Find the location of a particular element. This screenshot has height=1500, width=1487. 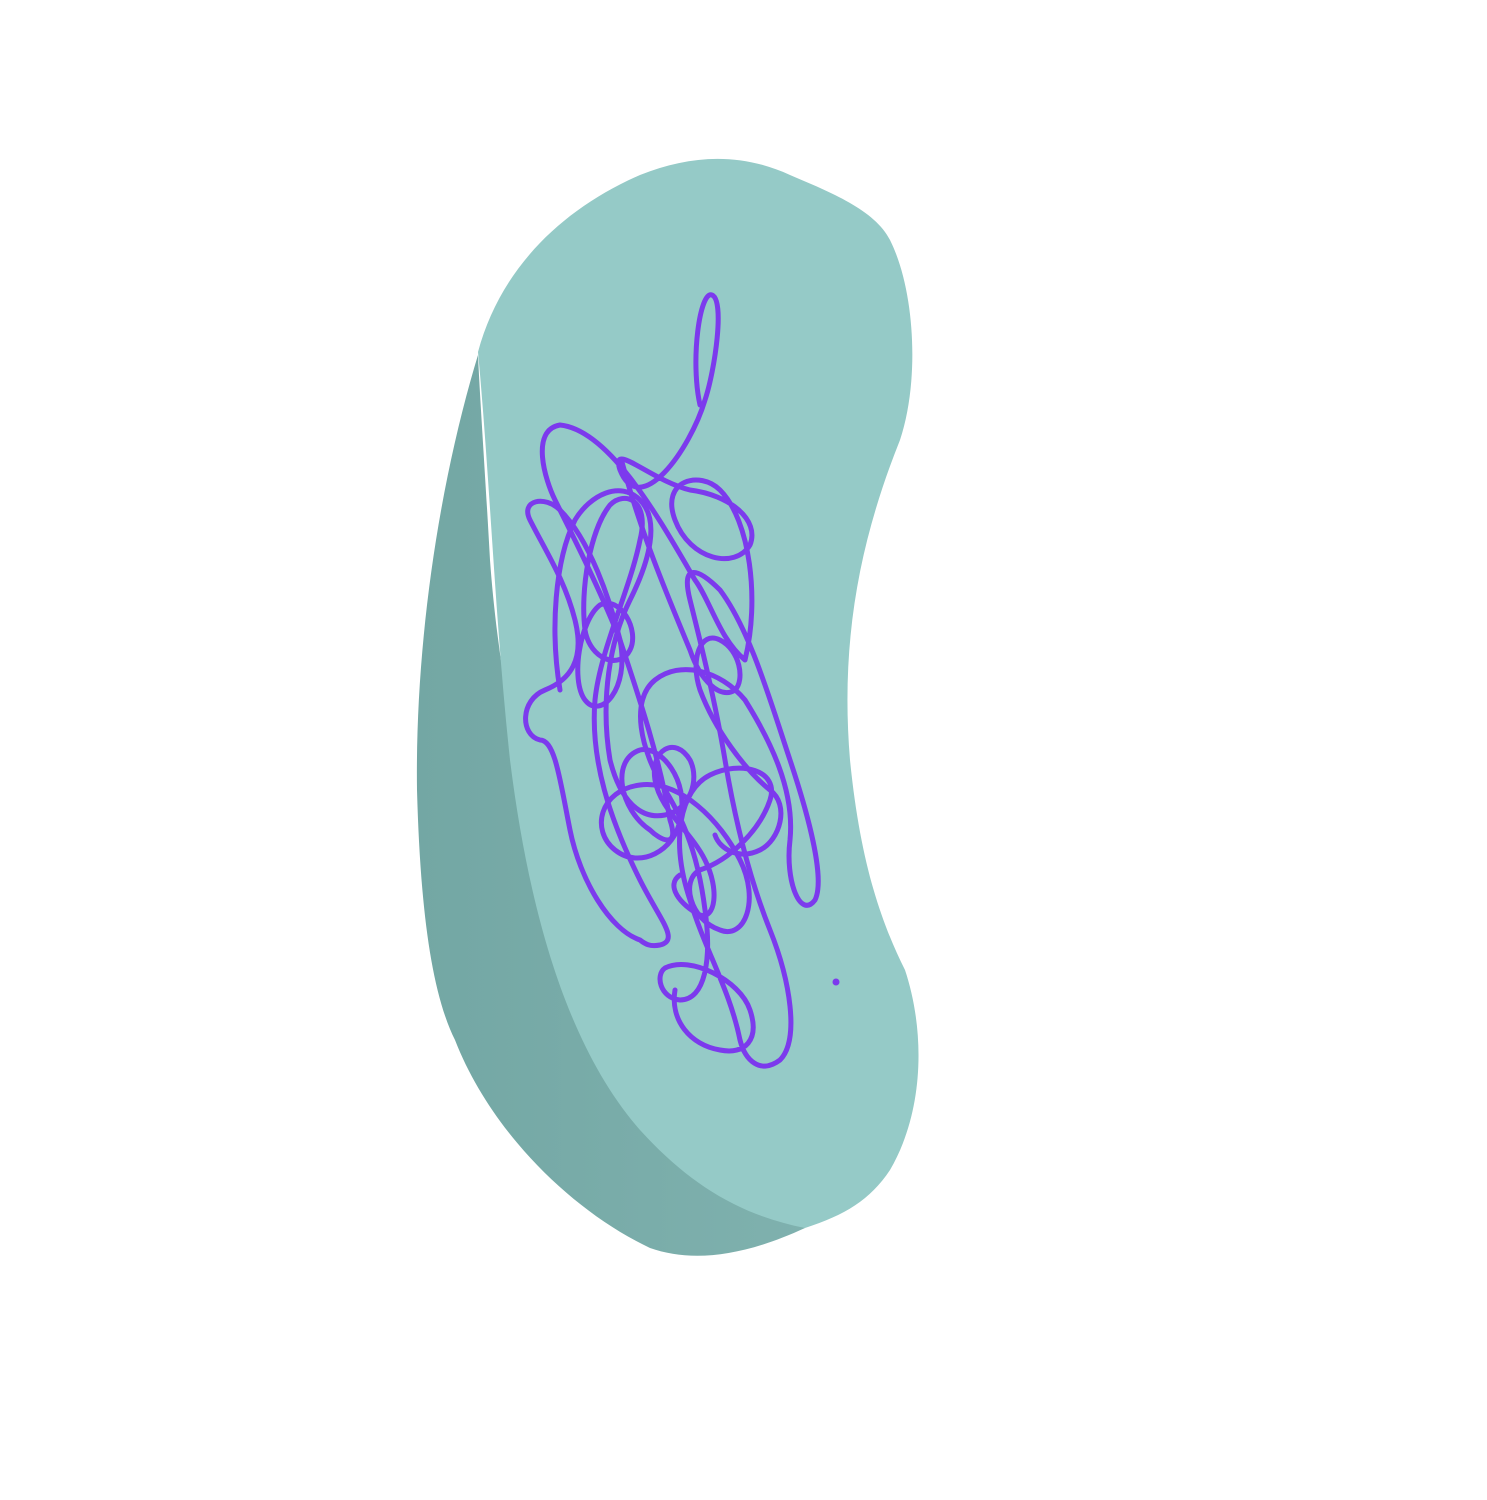

nucleoid-dna-loop-left is located at coordinates (597, 722).